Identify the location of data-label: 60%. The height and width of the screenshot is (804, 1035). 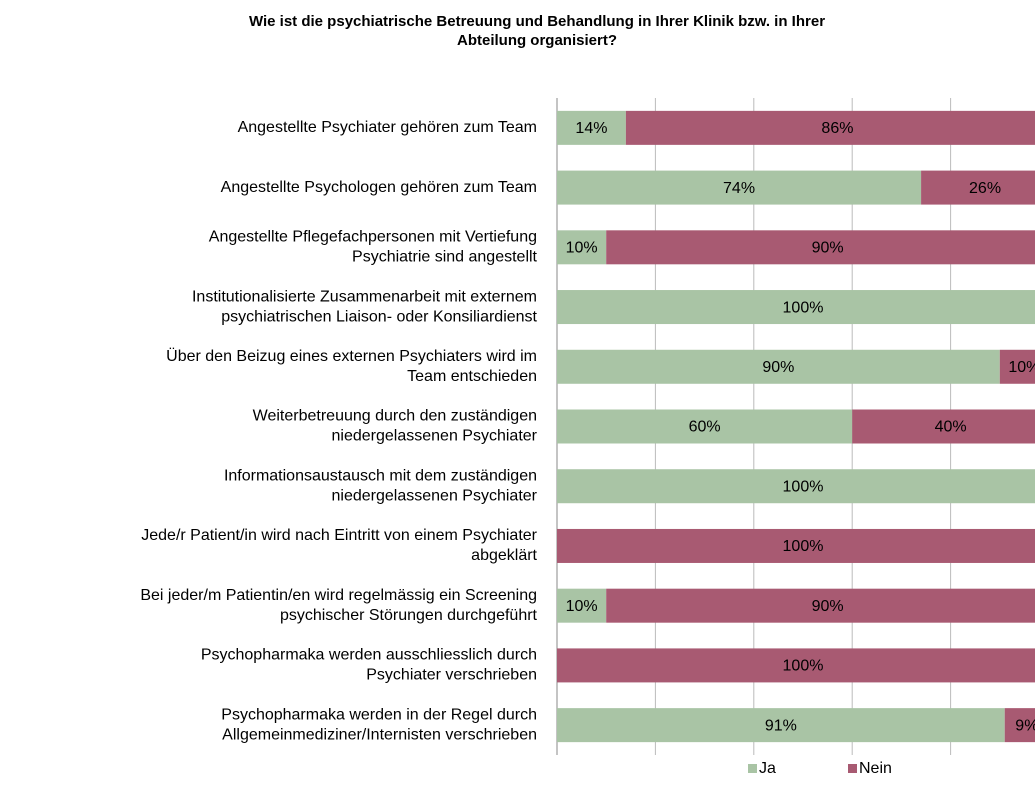
(705, 427).